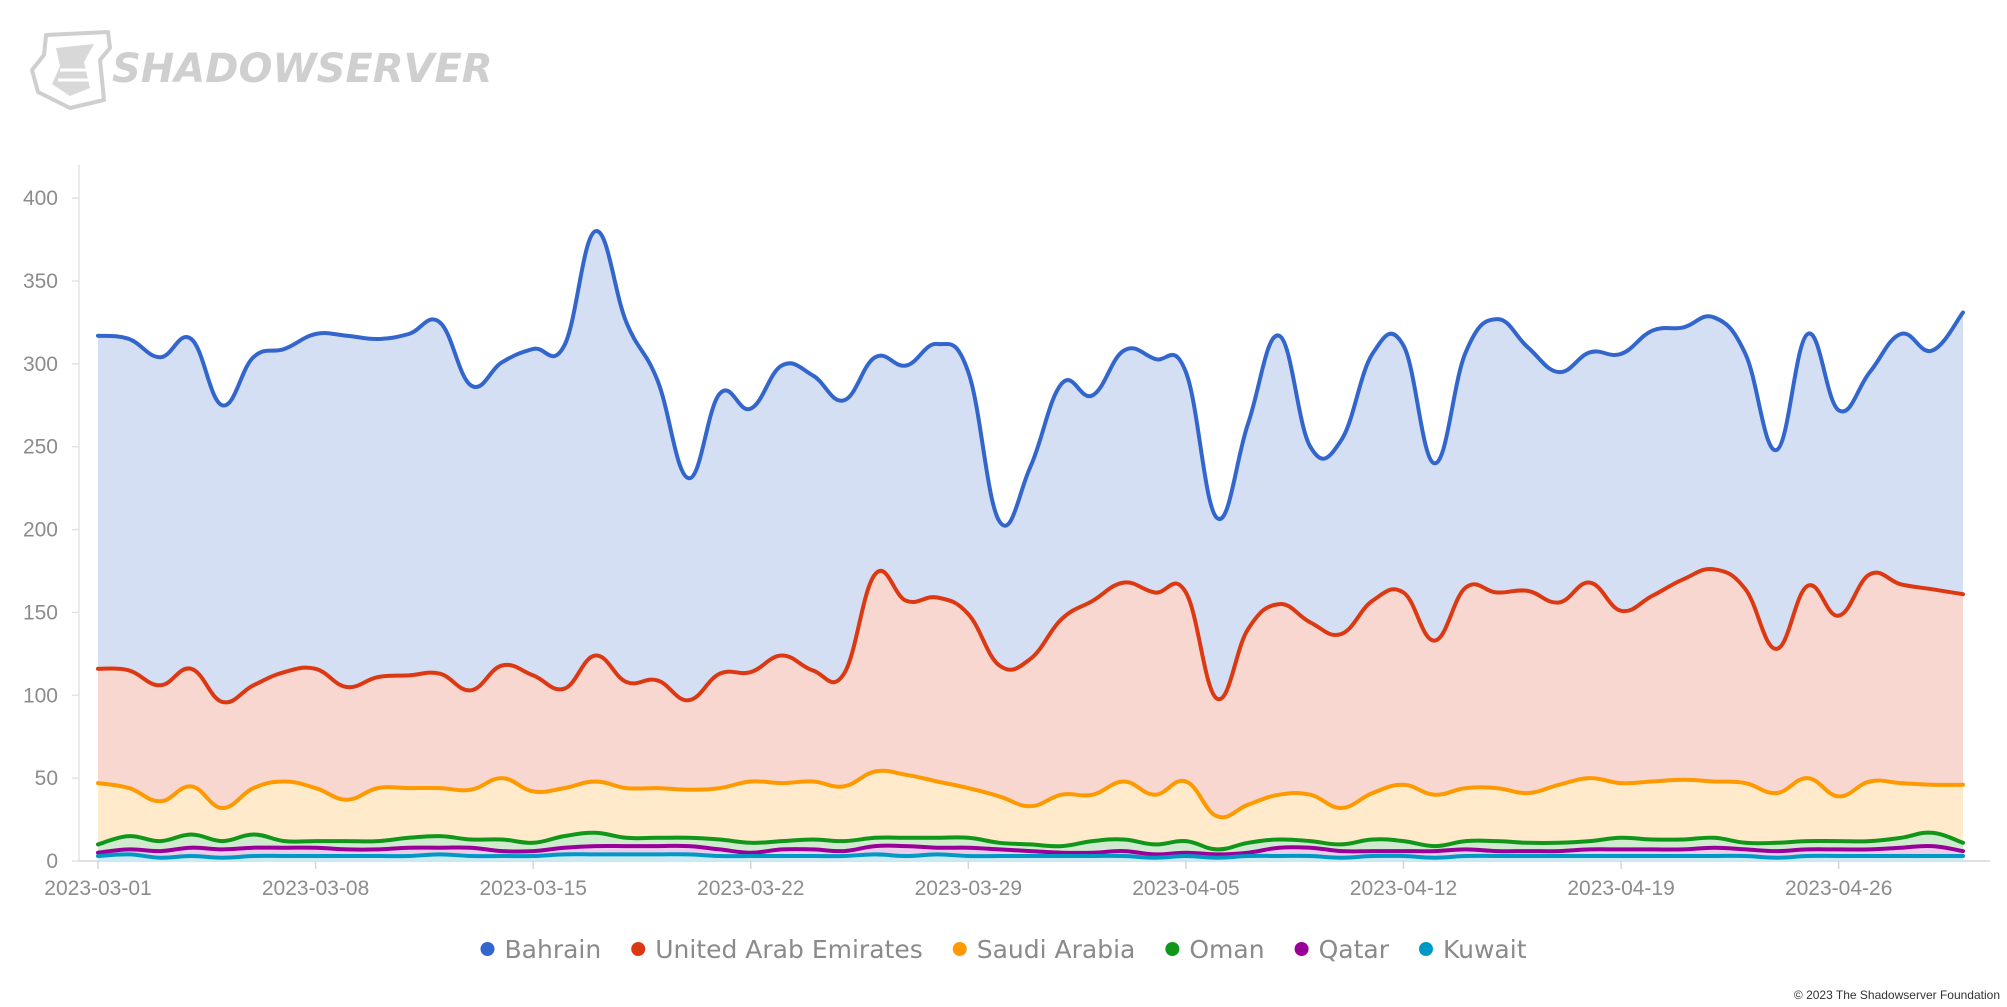  I want to click on y-tick-label: 150, so click(40, 612).